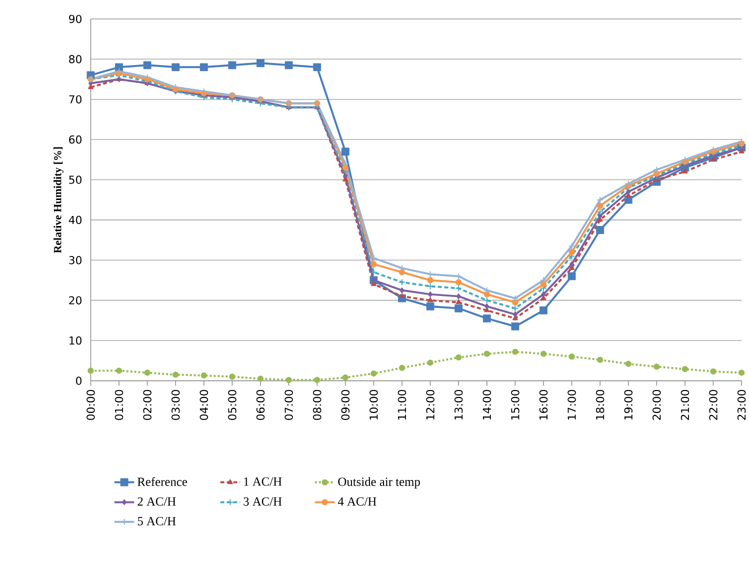 This screenshot has height=574, width=749. Describe the element at coordinates (75, 260) in the screenshot. I see `y-tick-label: 30` at that location.